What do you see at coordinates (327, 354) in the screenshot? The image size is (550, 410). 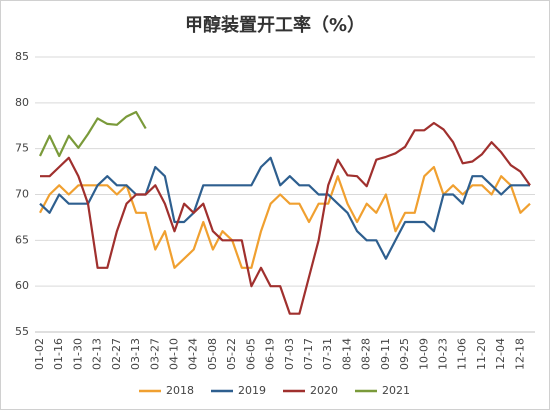 I see `x-tick-label: 07-31` at bounding box center [327, 354].